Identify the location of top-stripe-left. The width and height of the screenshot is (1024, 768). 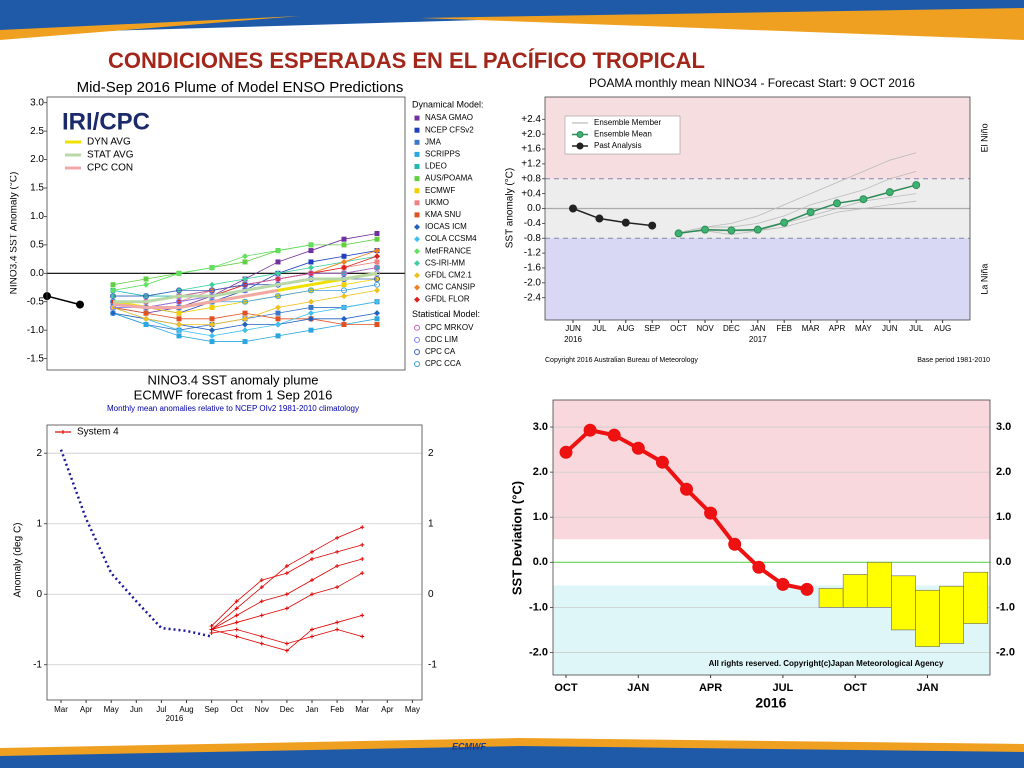
(150, 28).